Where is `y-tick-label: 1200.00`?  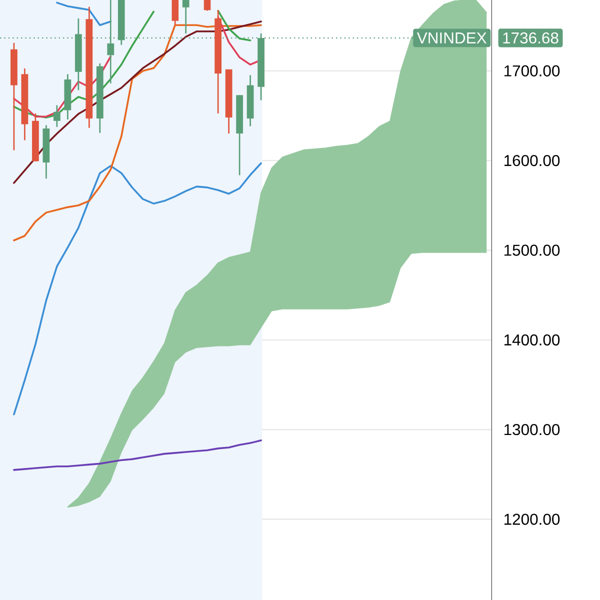
y-tick-label: 1200.00 is located at coordinates (532, 519).